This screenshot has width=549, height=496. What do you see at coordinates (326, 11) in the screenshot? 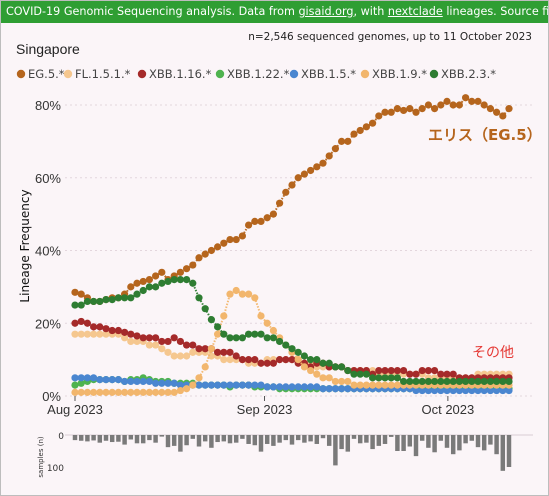
I see `gisaid-link: gisaid.org` at bounding box center [326, 11].